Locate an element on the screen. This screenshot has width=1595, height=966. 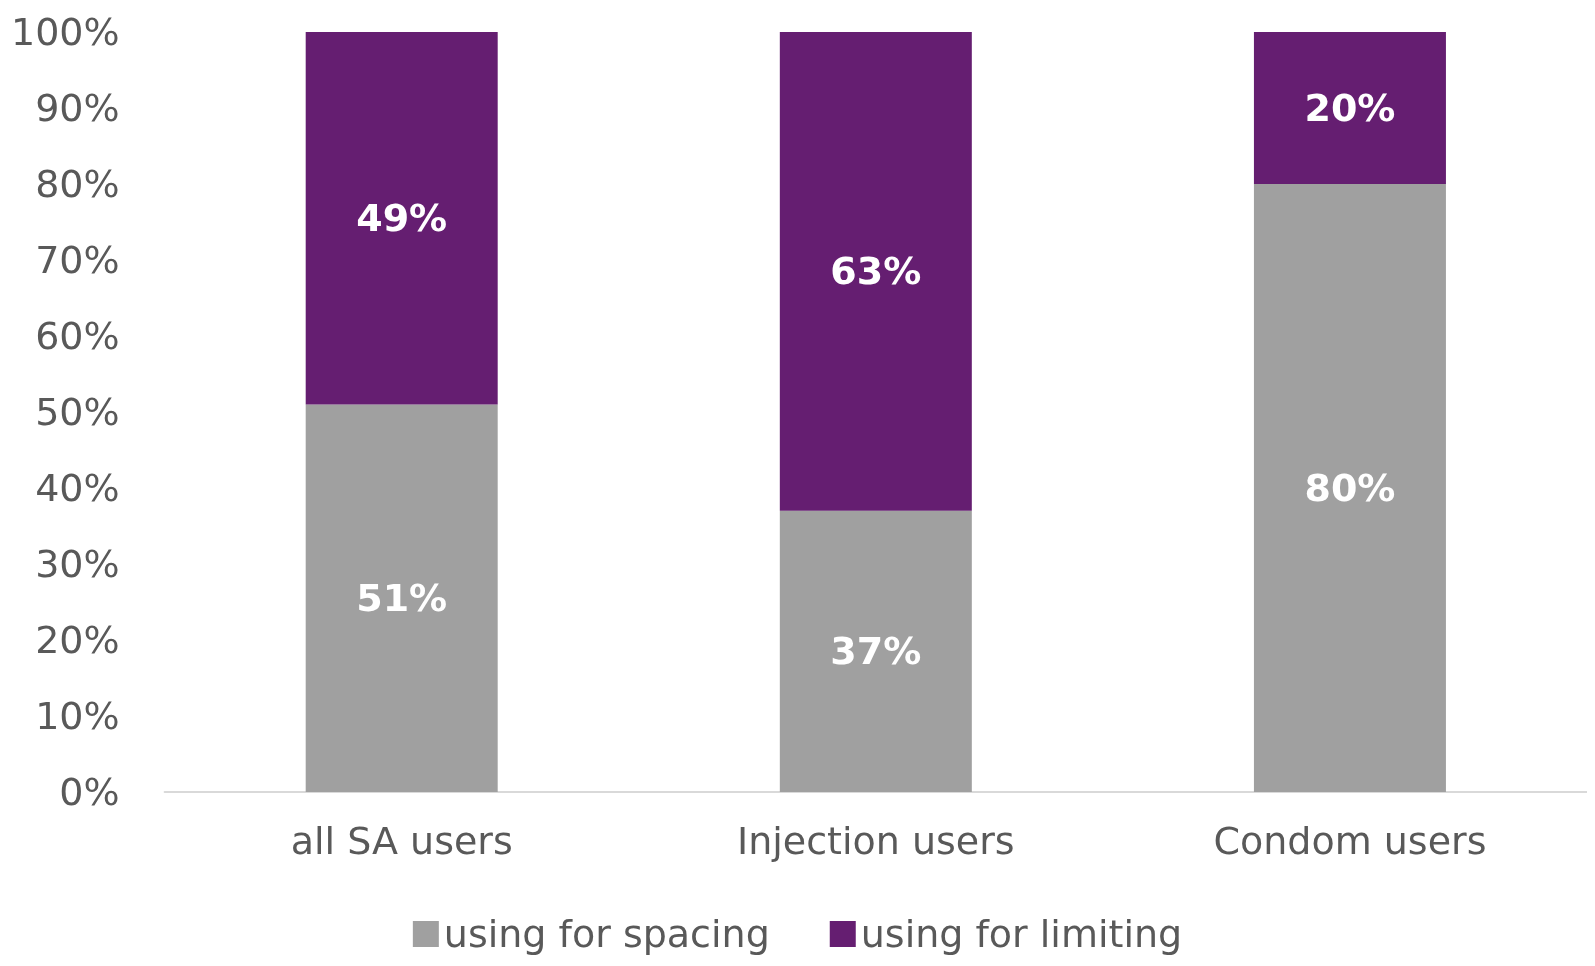
x-tick-label: Condom users is located at coordinates (1350, 841).